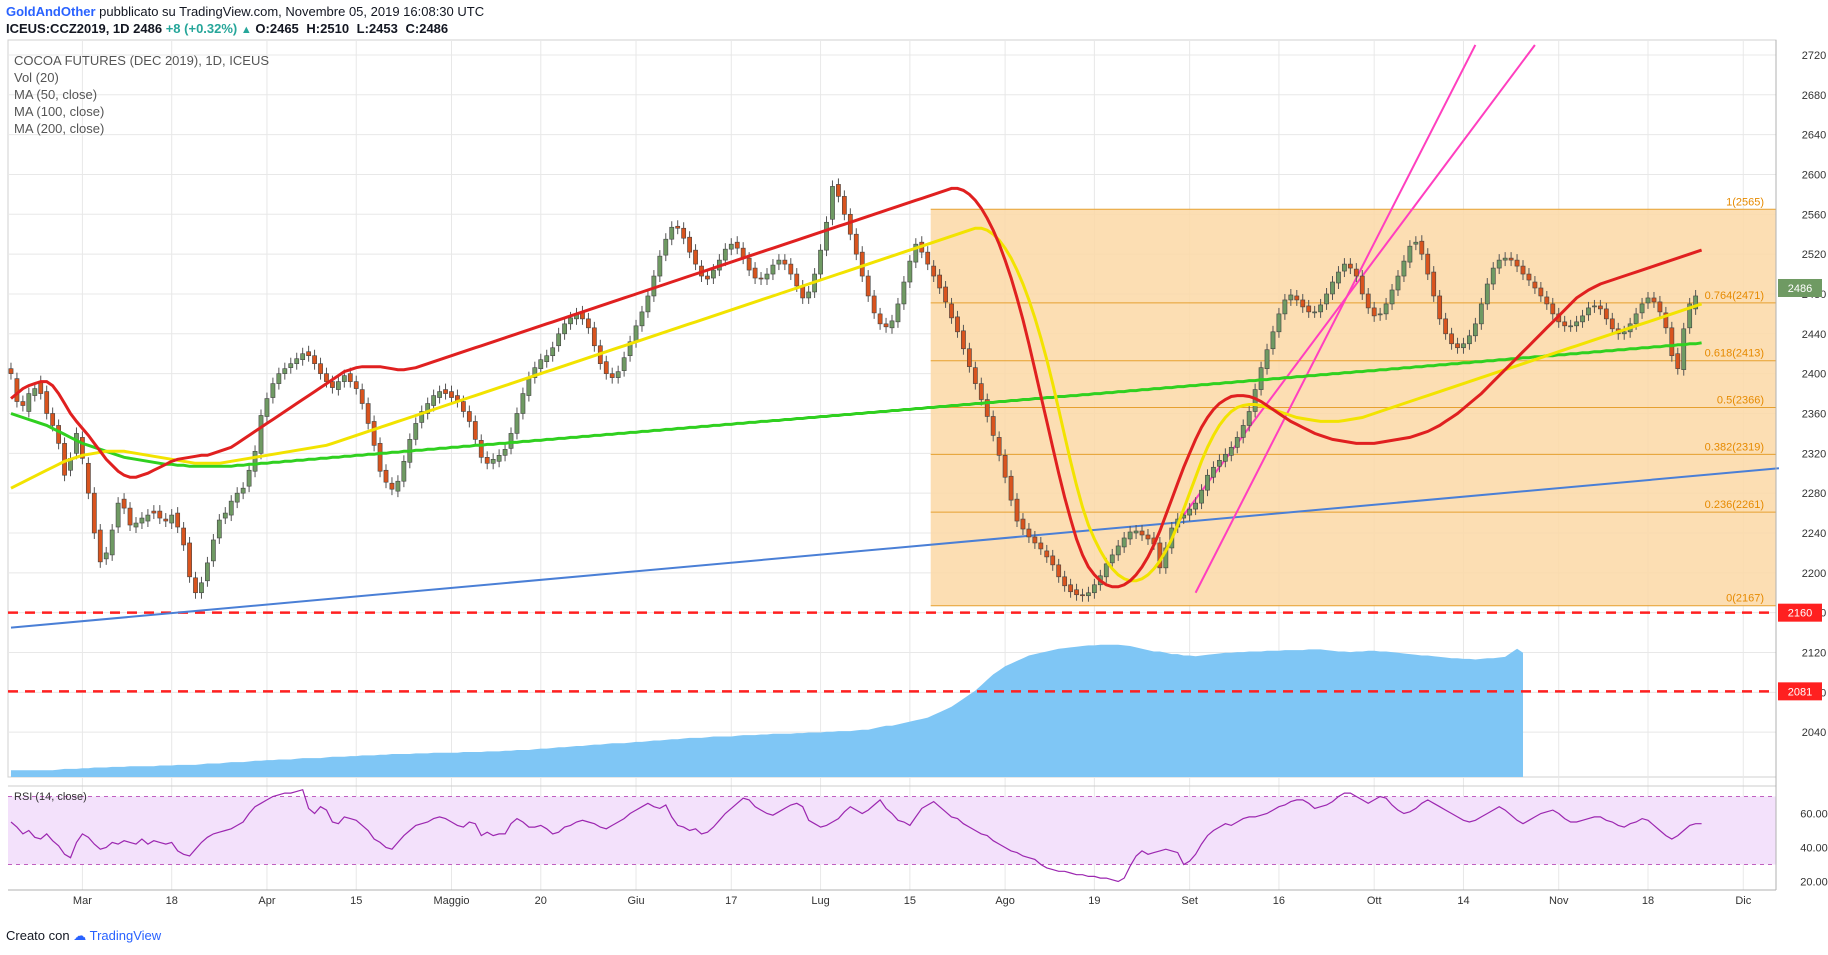 The width and height of the screenshot is (1828, 955). What do you see at coordinates (1814, 375) in the screenshot?
I see `price-tick: 2400` at bounding box center [1814, 375].